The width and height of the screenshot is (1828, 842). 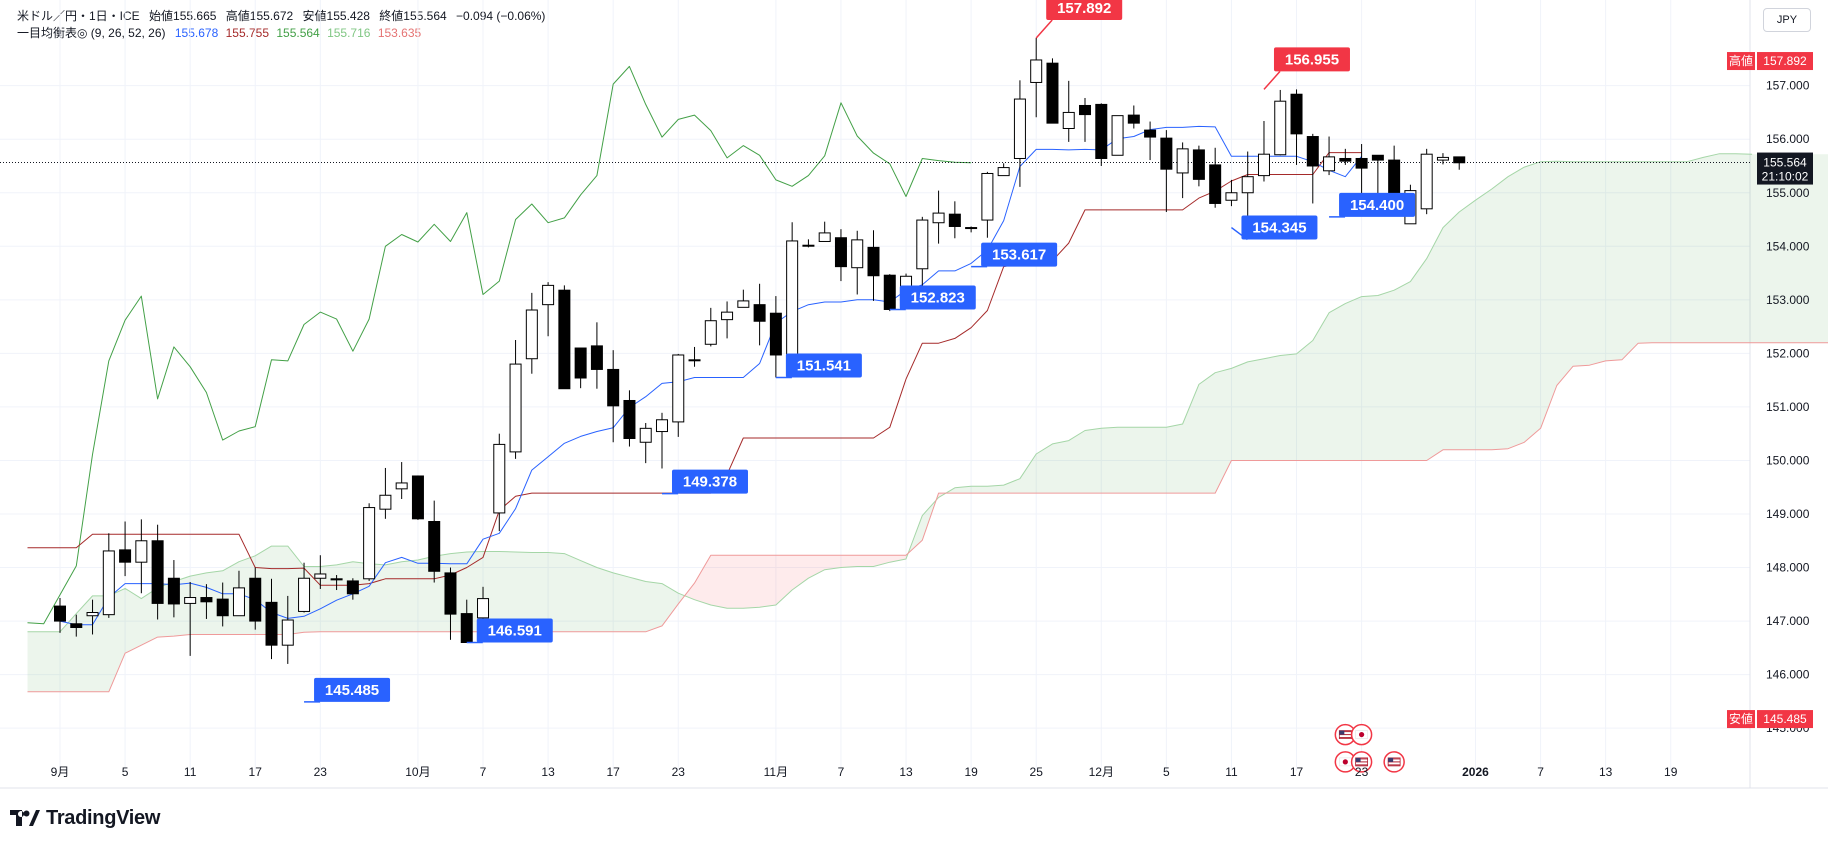 What do you see at coordinates (1788, 86) in the screenshot?
I see `price-tick-label: 157.000` at bounding box center [1788, 86].